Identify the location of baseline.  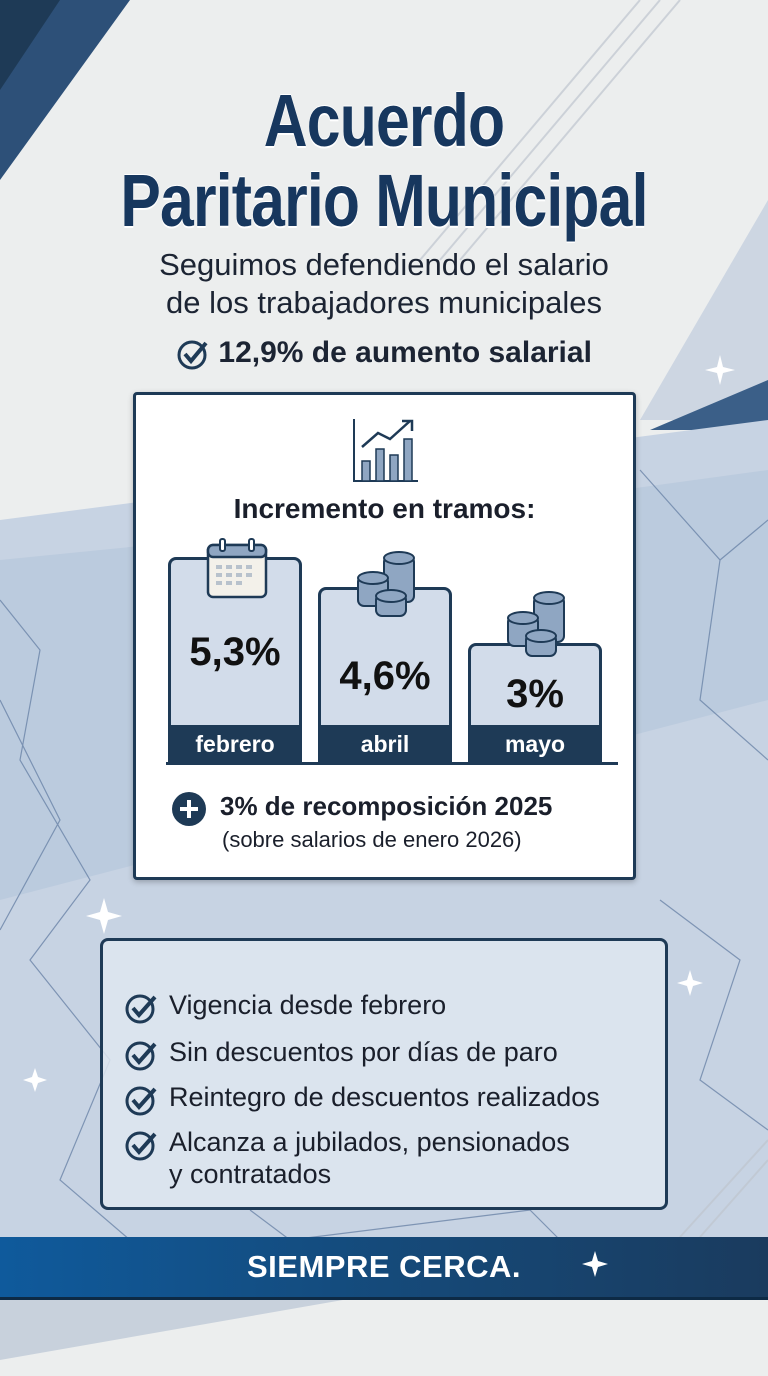
(392, 763).